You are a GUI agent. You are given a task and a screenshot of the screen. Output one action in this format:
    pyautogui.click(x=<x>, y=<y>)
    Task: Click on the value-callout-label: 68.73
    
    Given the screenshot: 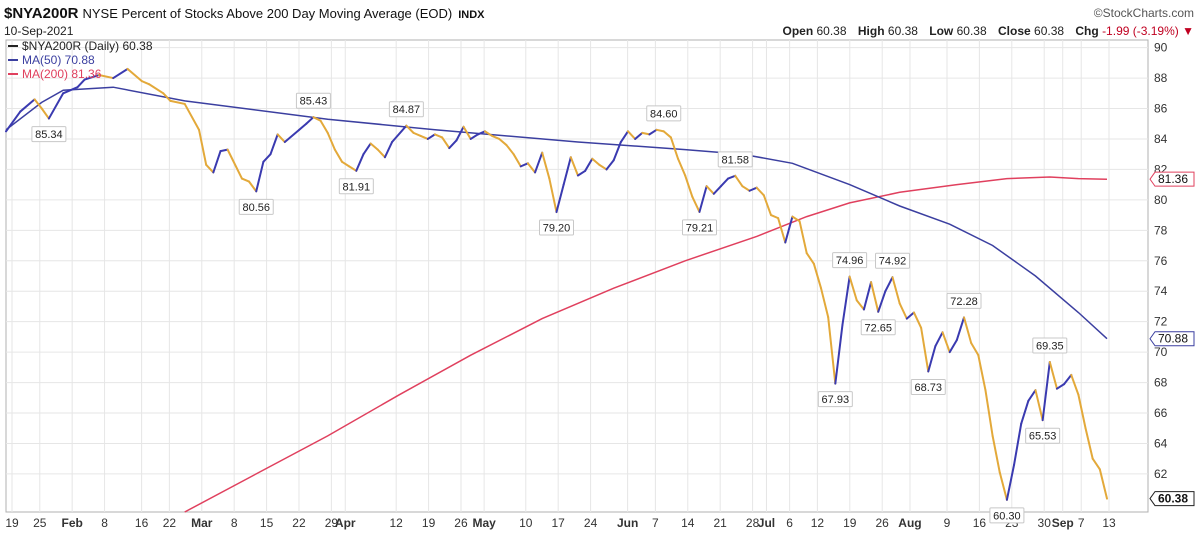 What is the action you would take?
    pyautogui.click(x=929, y=388)
    